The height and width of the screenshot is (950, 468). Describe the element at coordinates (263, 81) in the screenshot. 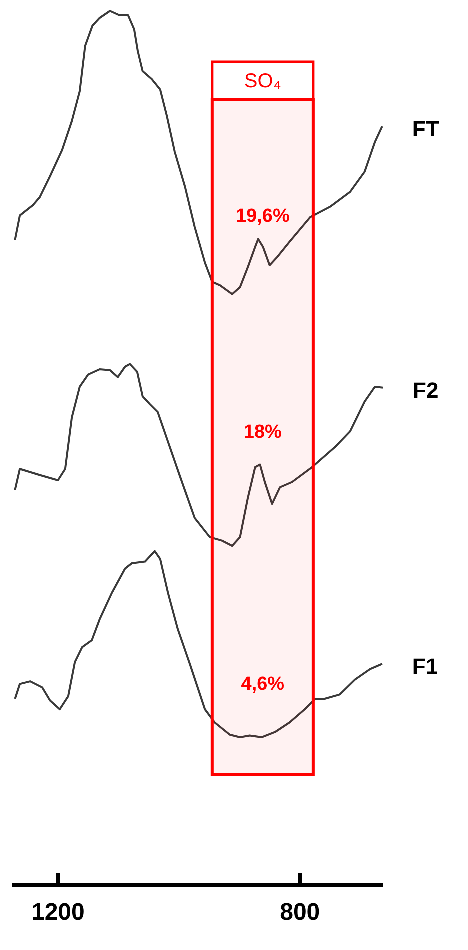

I see `band-label: SO₄` at that location.